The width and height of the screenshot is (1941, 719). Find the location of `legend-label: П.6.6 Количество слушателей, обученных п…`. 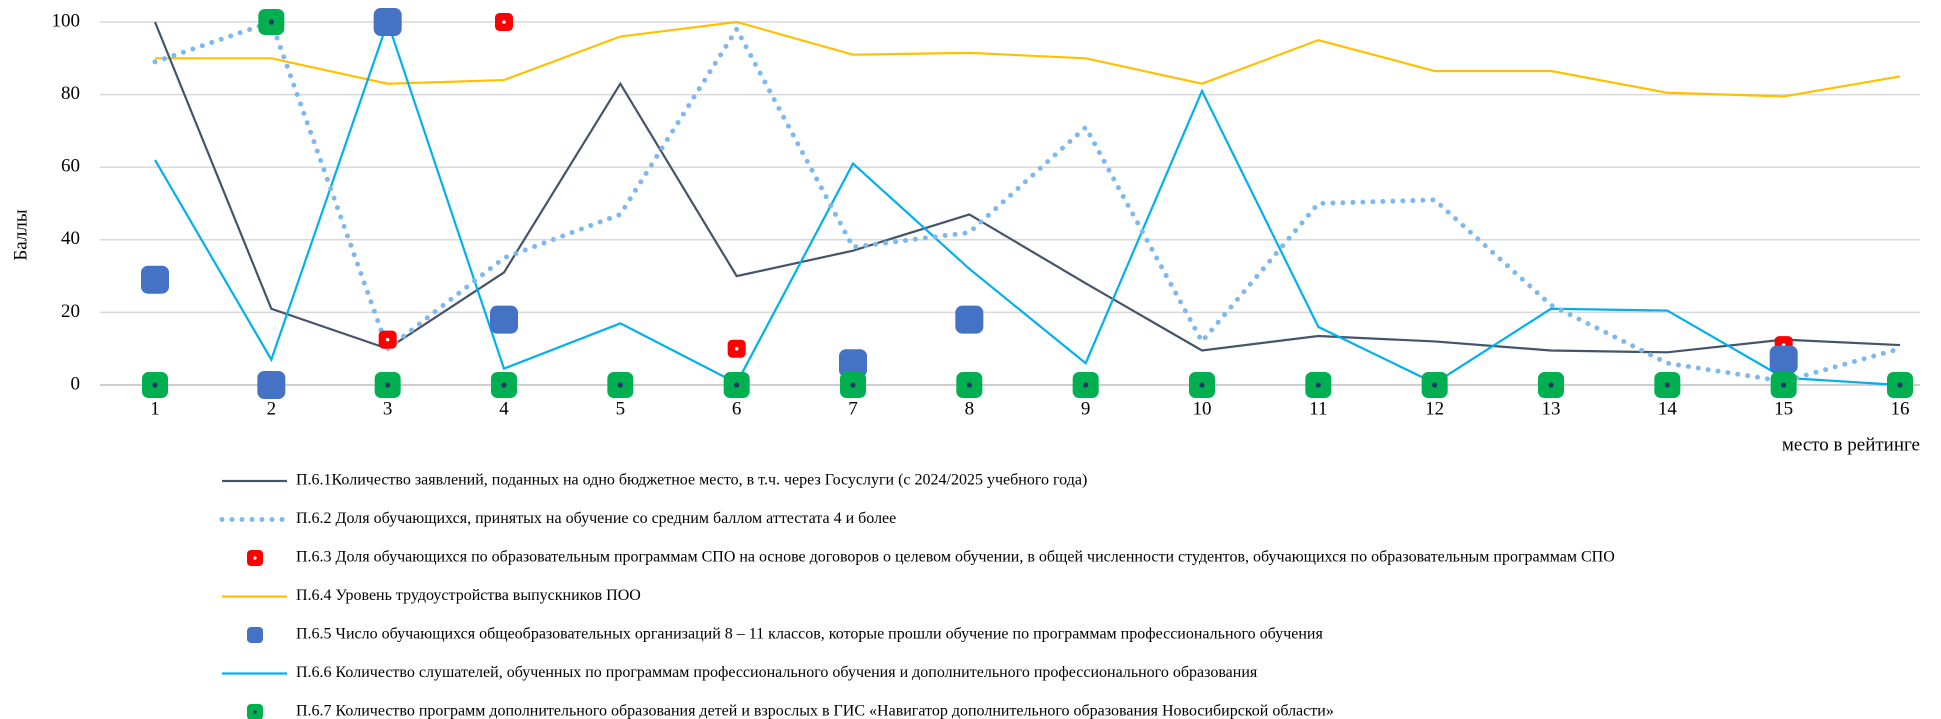

legend-label: П.6.6 Количество слушателей, обученных п… is located at coordinates (777, 672).